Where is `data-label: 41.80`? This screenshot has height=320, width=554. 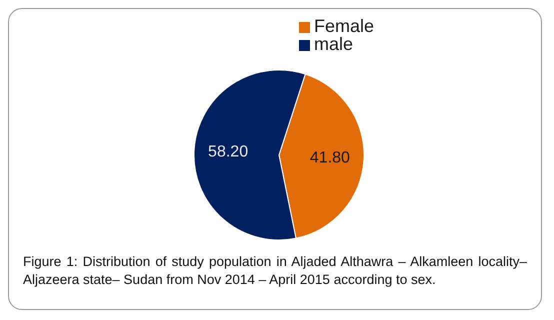 data-label: 41.80 is located at coordinates (330, 157).